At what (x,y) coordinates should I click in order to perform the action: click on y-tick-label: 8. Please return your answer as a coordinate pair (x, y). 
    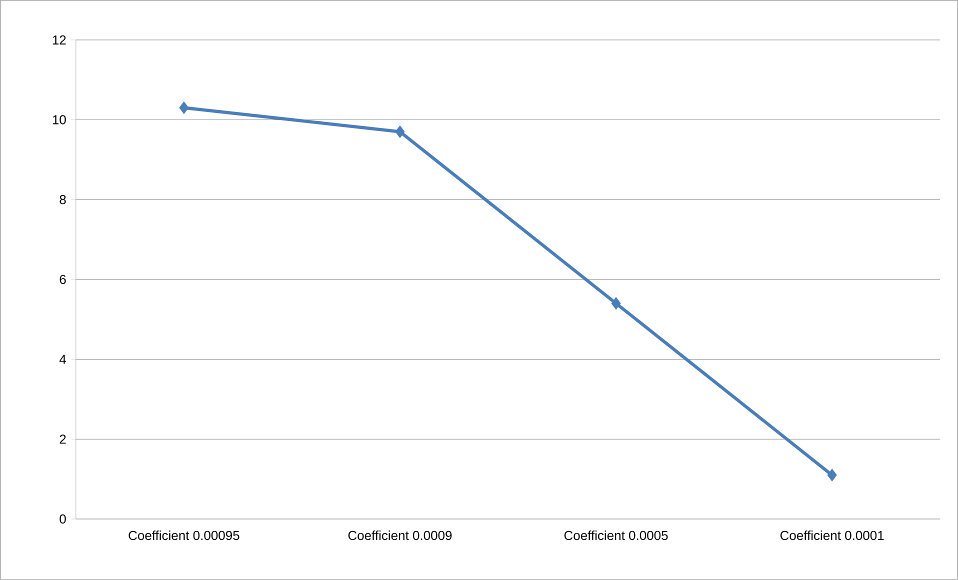
    Looking at the image, I should click on (63, 199).